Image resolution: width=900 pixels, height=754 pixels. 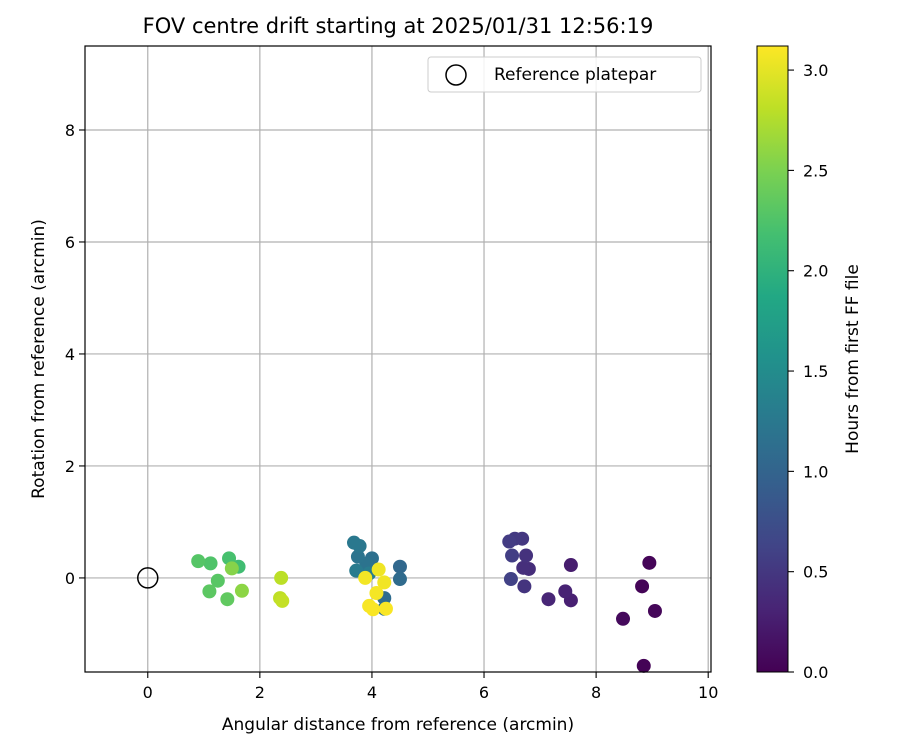 I want to click on colorbar-tick-label: 1.5, so click(x=815, y=371).